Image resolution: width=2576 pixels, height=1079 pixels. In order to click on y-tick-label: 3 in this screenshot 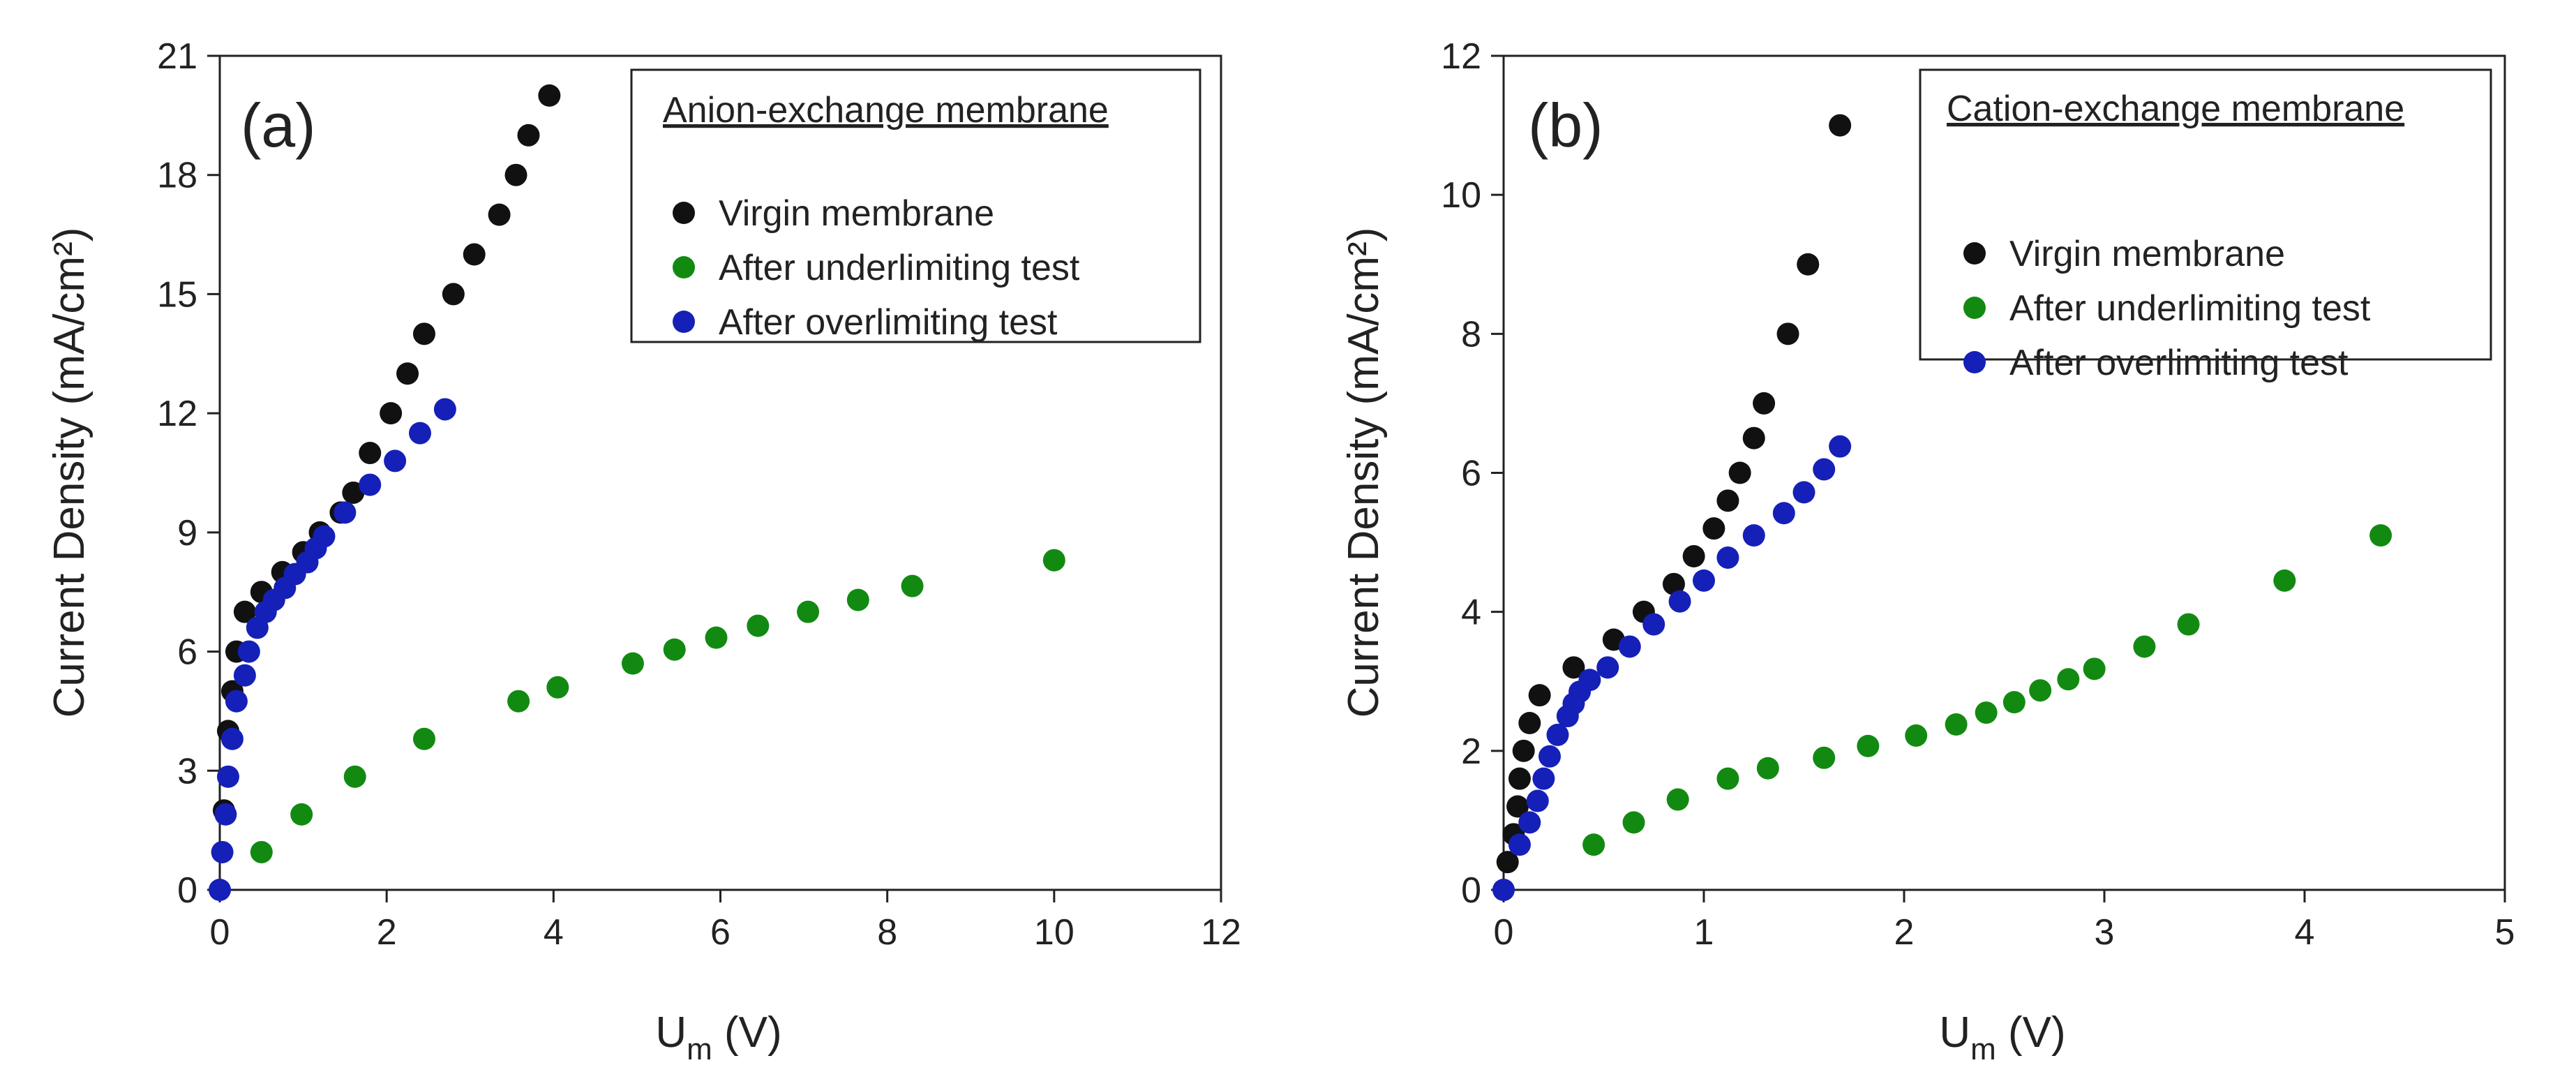, I will do `click(187, 771)`.